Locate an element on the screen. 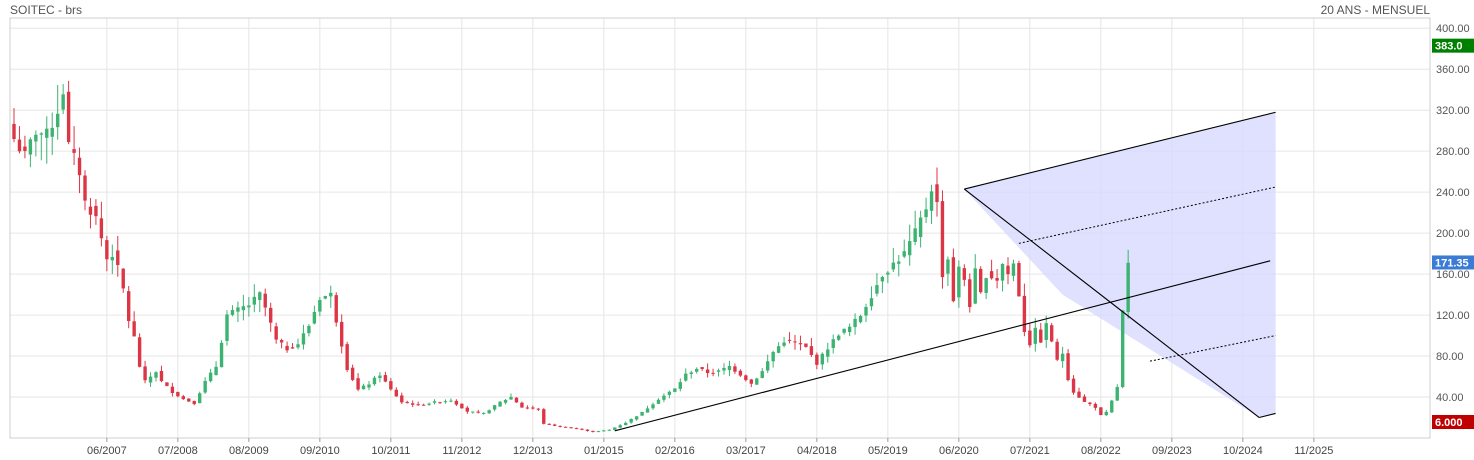 Image resolution: width=1474 pixels, height=460 pixels. price-tags: 383.0 171.35 6.000 is located at coordinates (1453, 233).